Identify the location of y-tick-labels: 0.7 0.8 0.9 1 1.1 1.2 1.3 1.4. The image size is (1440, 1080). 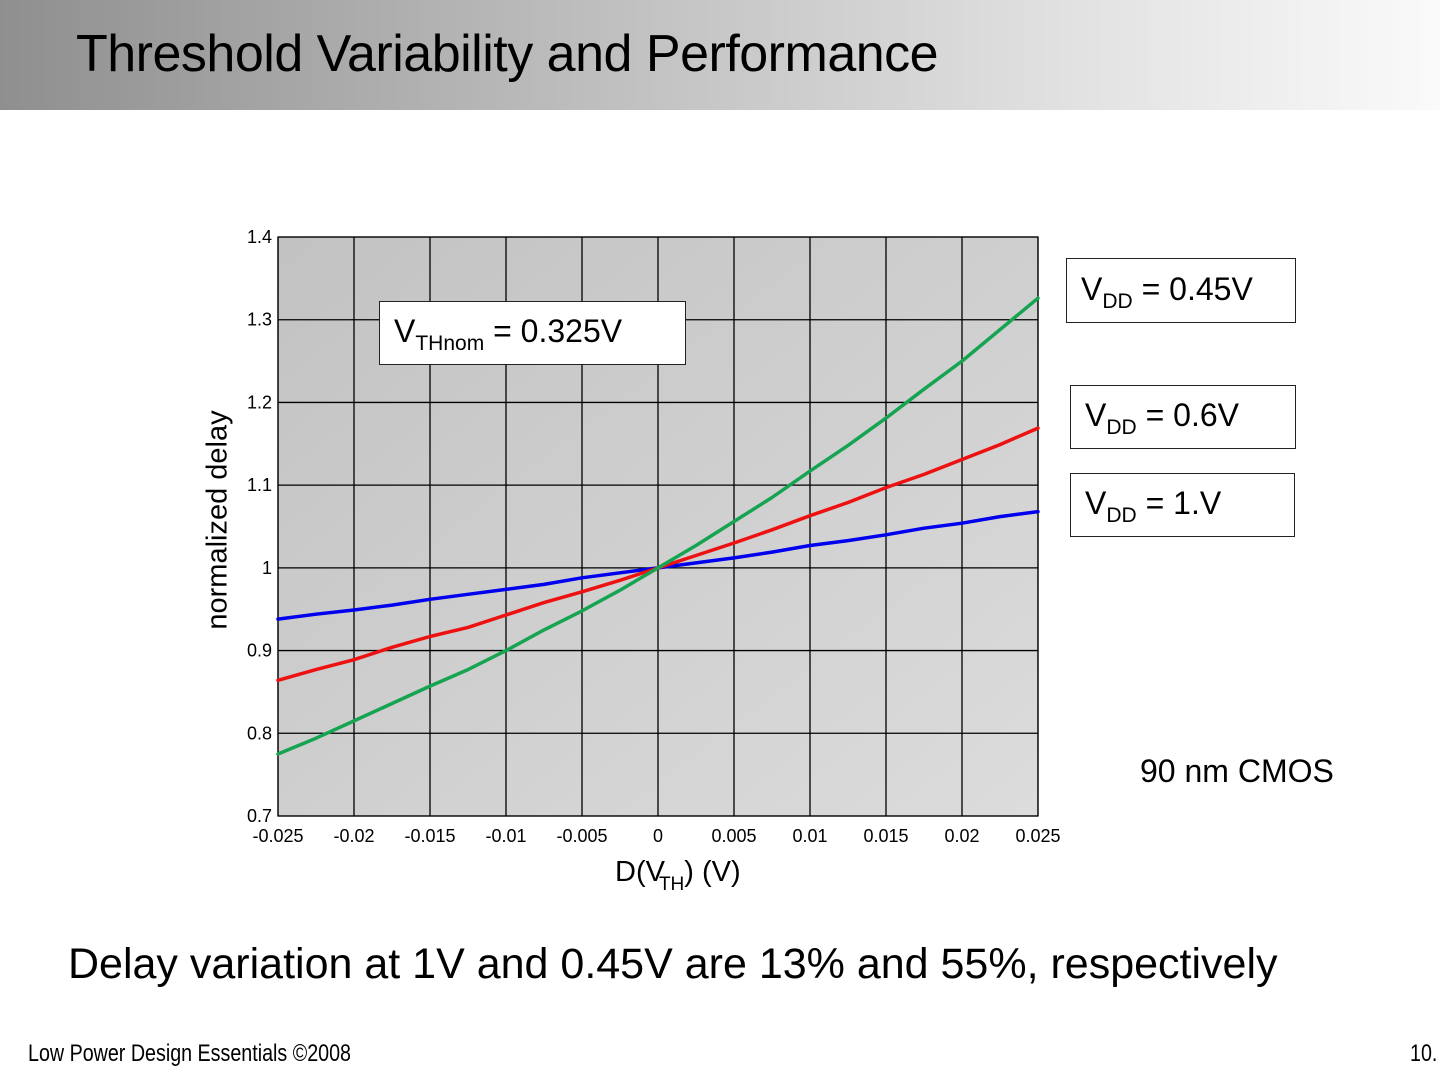
(259, 526).